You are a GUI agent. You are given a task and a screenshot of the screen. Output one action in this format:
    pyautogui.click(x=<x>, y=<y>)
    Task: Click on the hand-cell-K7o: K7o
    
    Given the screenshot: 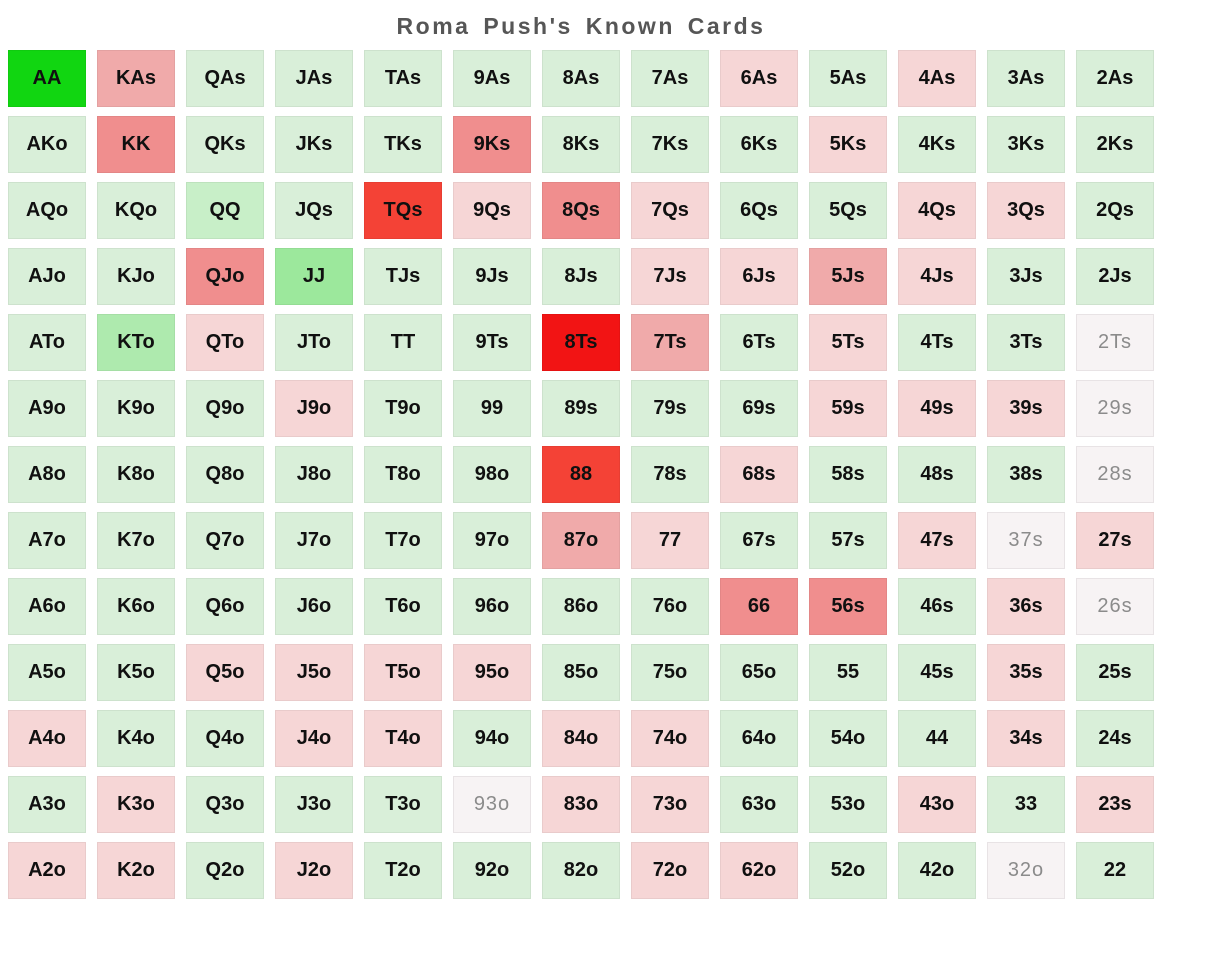 What is the action you would take?
    pyautogui.click(x=136, y=540)
    